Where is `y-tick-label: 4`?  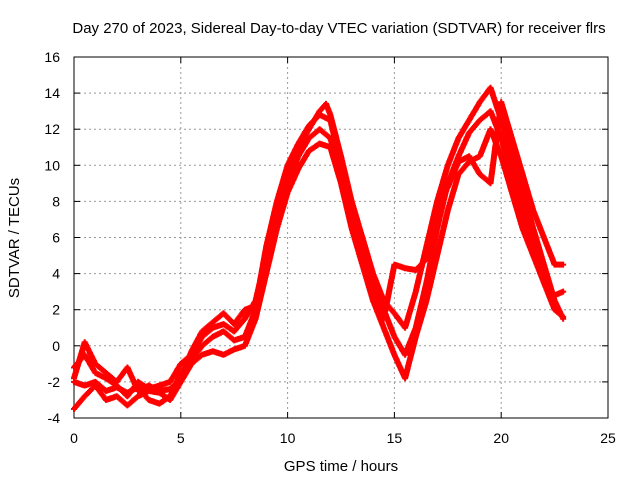
y-tick-label: 4 is located at coordinates (56, 274).